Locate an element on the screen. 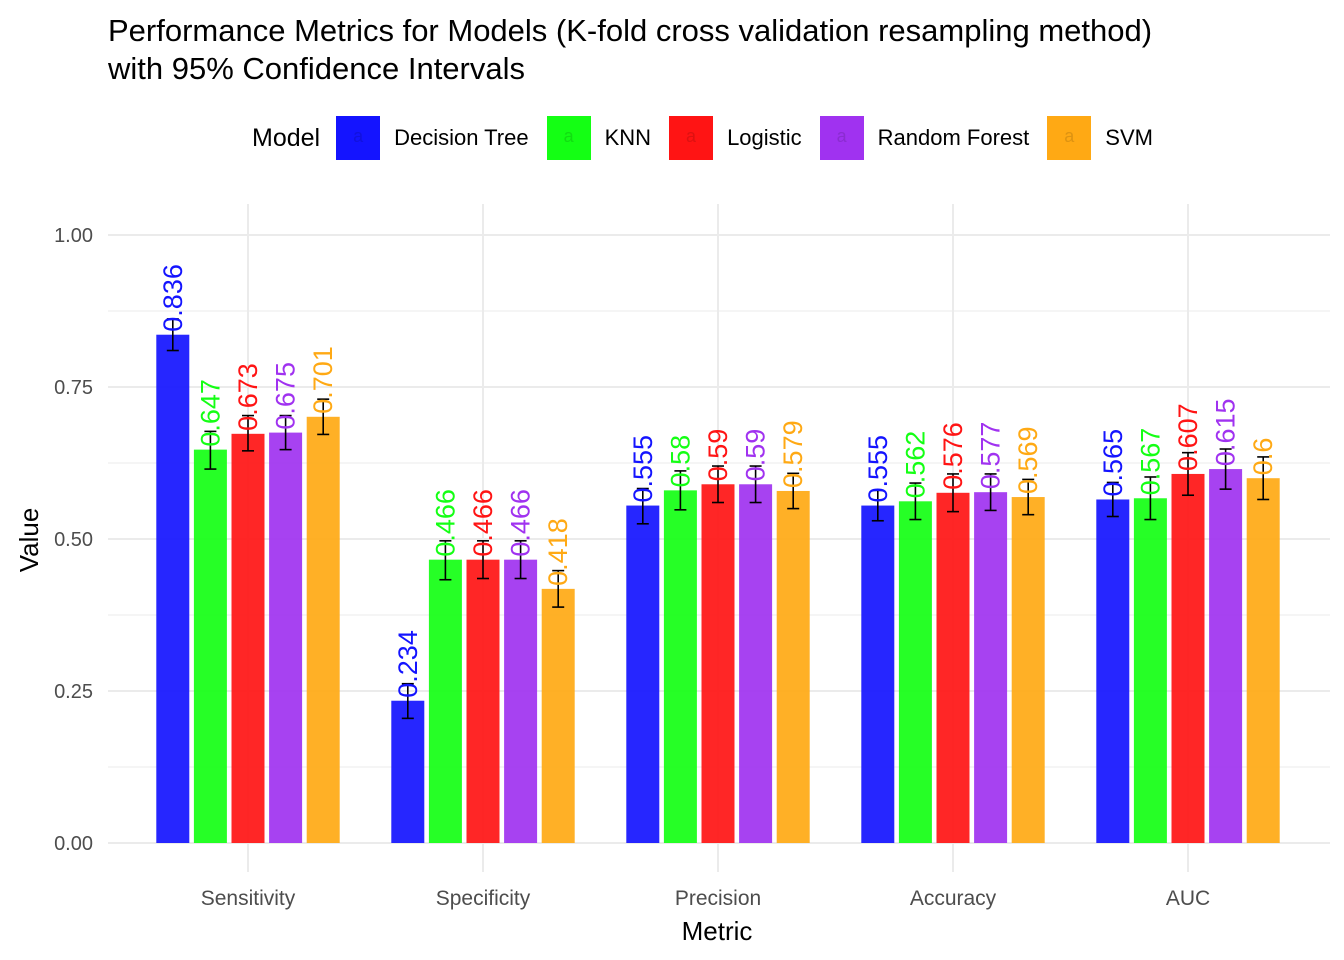  data-label-random-forest: 0.675 is located at coordinates (286, 396).